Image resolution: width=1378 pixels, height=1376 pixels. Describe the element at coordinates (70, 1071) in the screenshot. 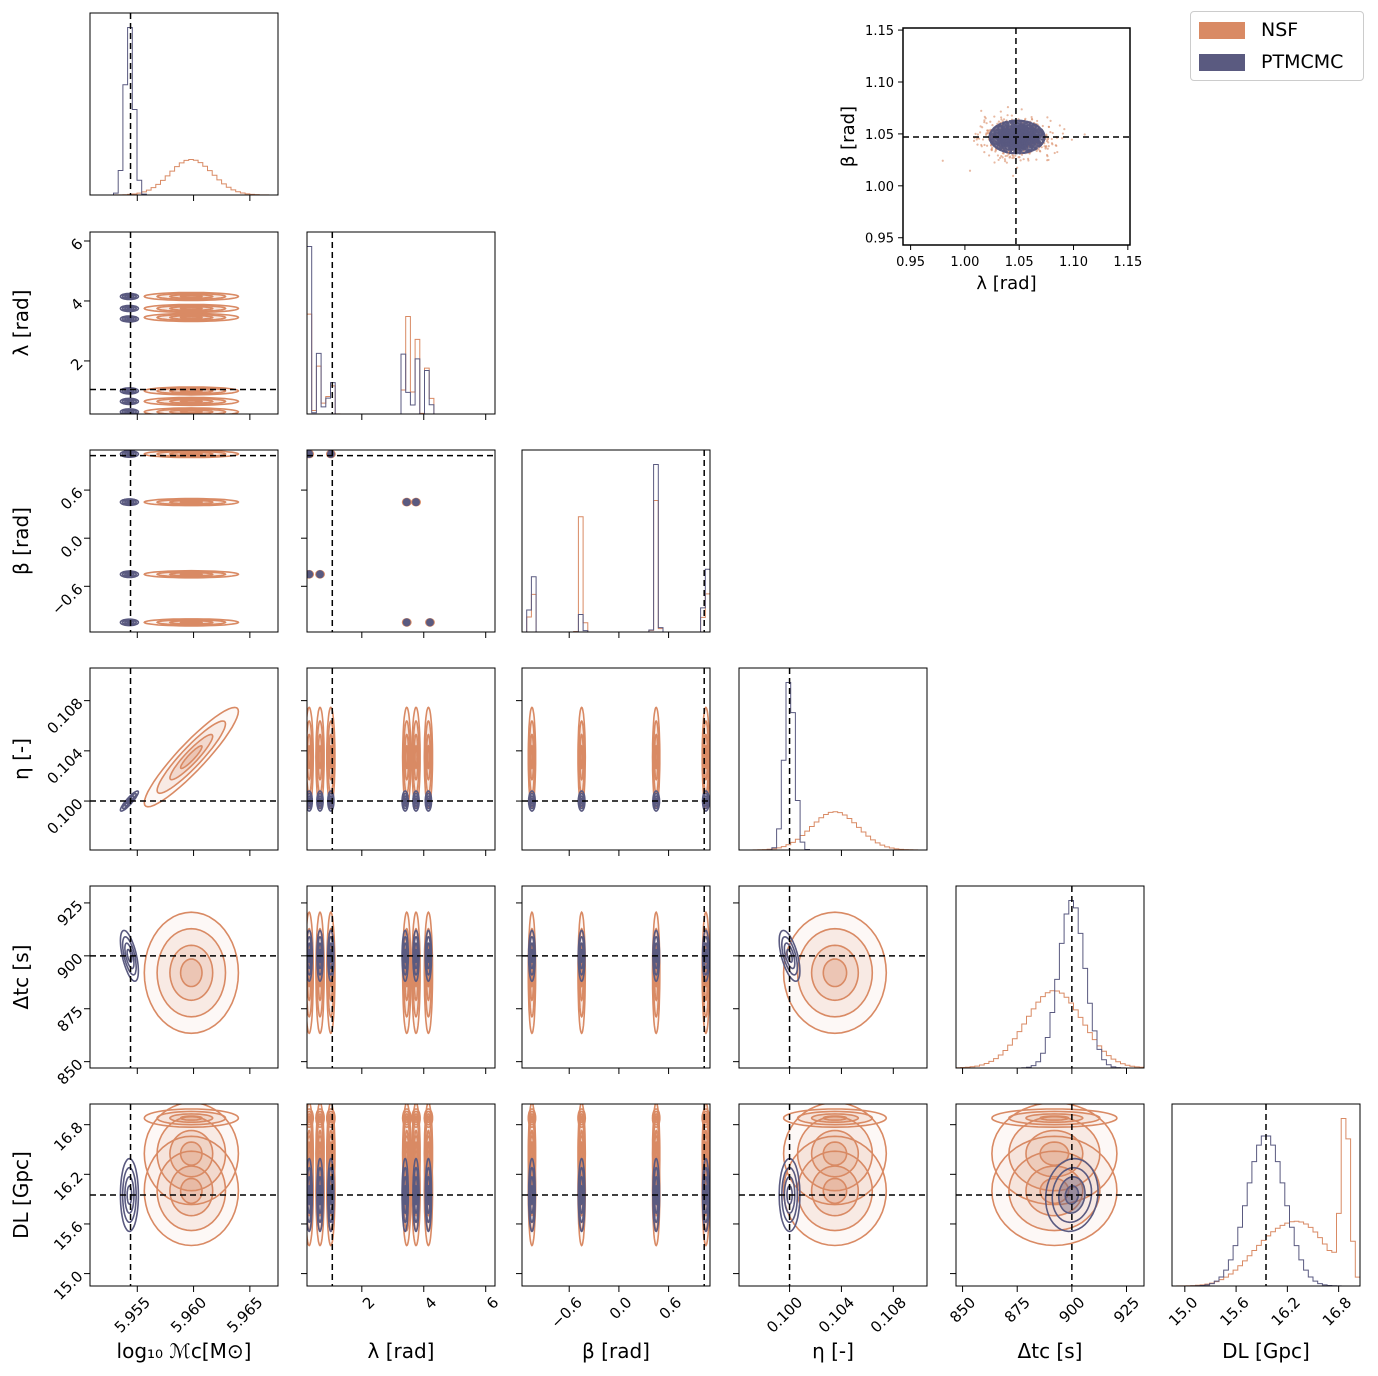

I see `y-tick-label: 850` at that location.